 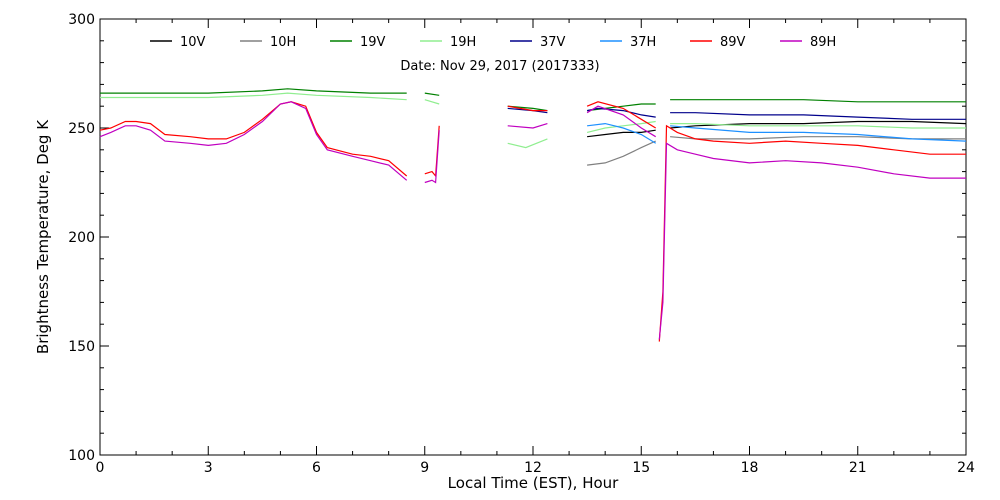 What do you see at coordinates (316, 468) in the screenshot?
I see `x-tick-label: 6` at bounding box center [316, 468].